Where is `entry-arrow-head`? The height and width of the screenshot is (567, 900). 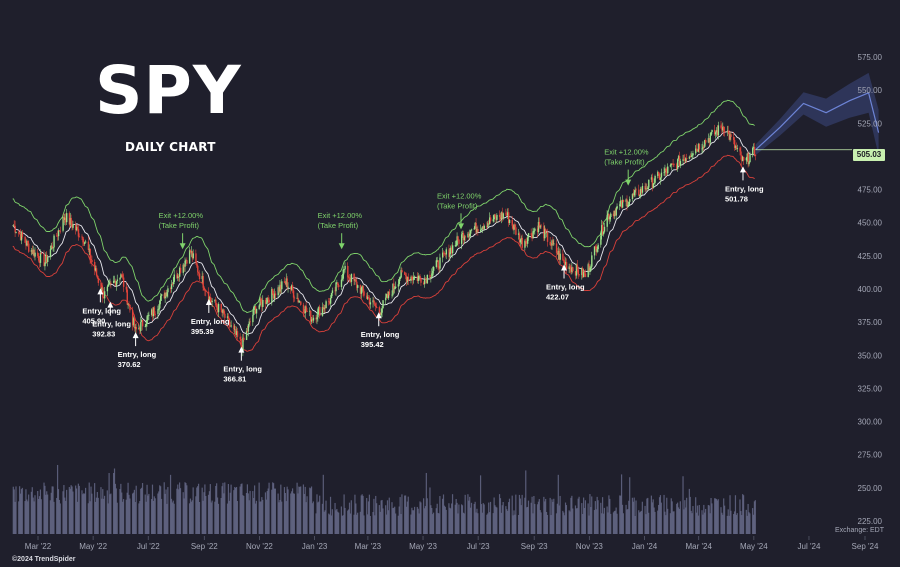 entry-arrow-head is located at coordinates (564, 267).